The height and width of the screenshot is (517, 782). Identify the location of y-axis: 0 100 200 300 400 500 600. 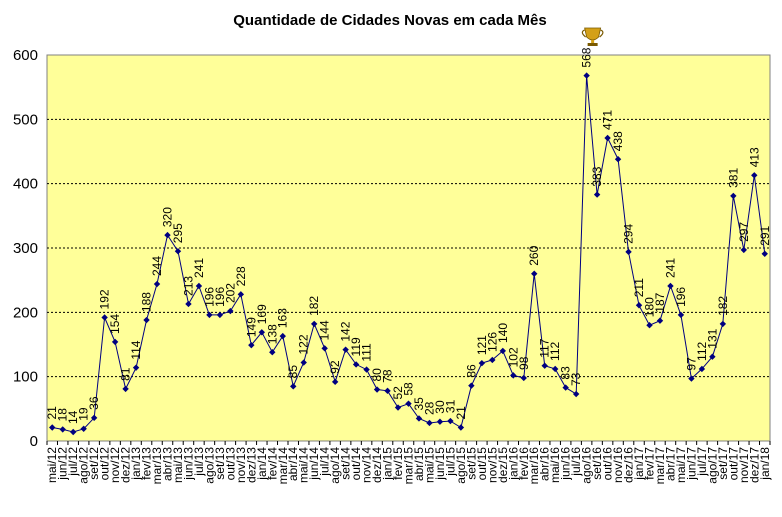
(25, 248).